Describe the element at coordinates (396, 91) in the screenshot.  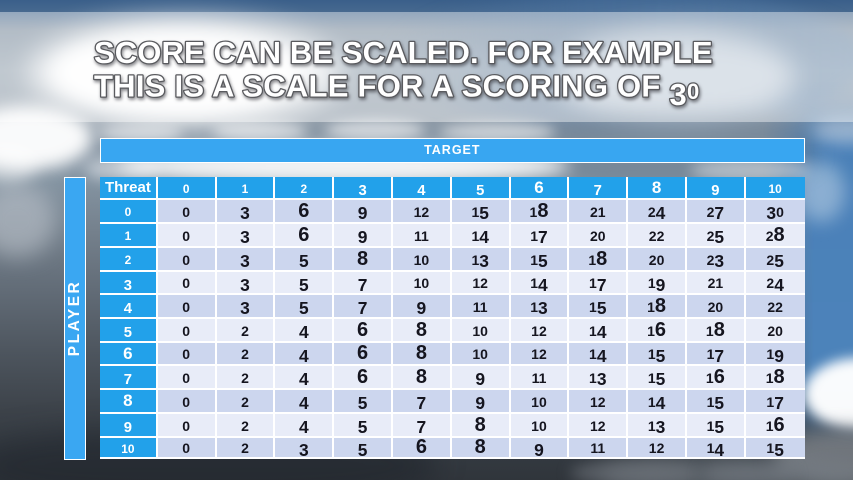
I see `svg-text:THIS IS A SCALE FOR A SCORING: THIS IS A SCALE FOR A SCORING OF 30` at that location.